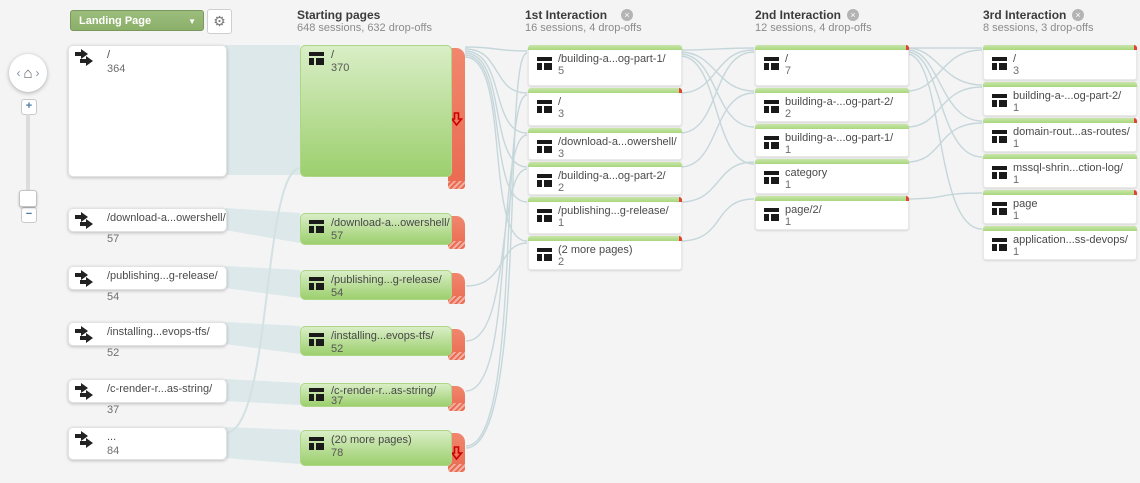  Describe the element at coordinates (147, 443) in the screenshot. I see `landing-node: ... 84` at that location.